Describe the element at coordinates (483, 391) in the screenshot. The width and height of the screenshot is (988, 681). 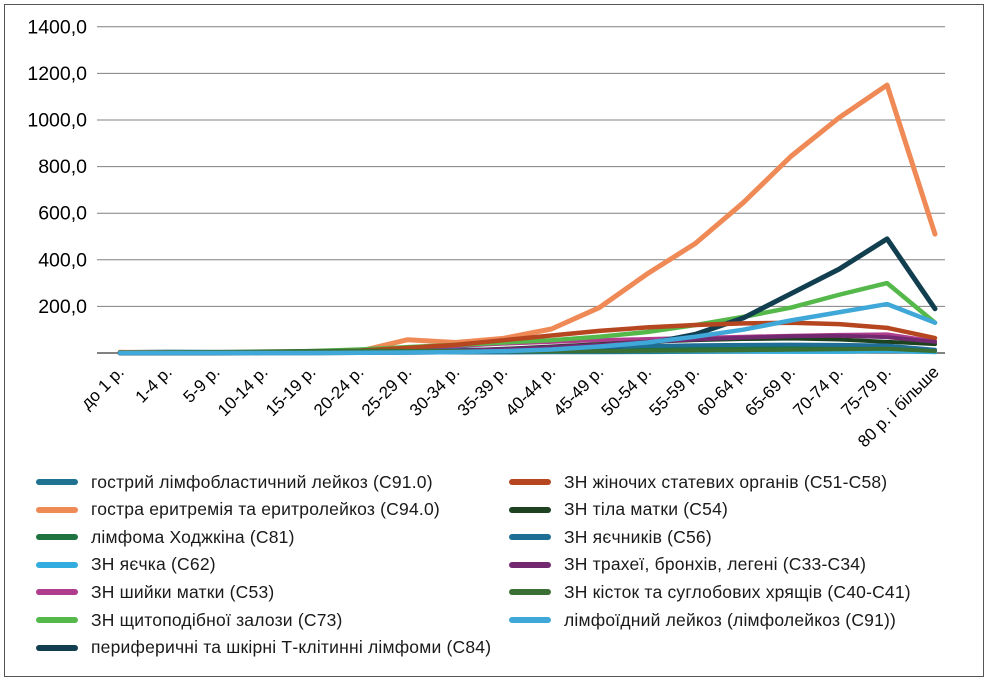
I see `x-axis-tick-label: 35-39 р.` at that location.